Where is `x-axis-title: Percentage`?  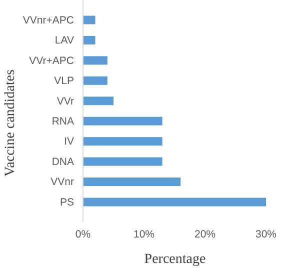 x-axis-title: Percentage is located at coordinates (175, 259).